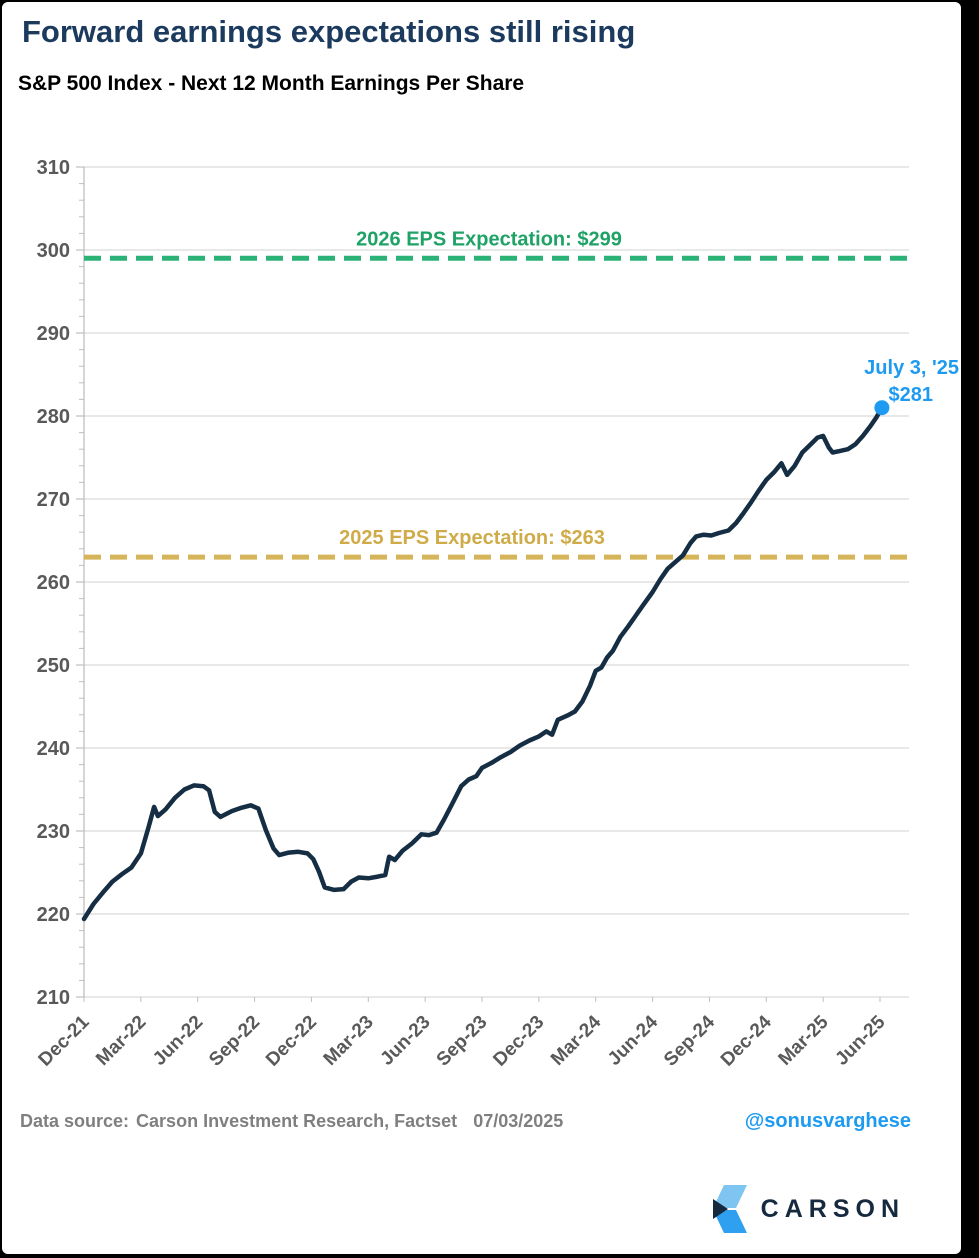  I want to click on latest-point-value-label: $281, so click(911, 395).